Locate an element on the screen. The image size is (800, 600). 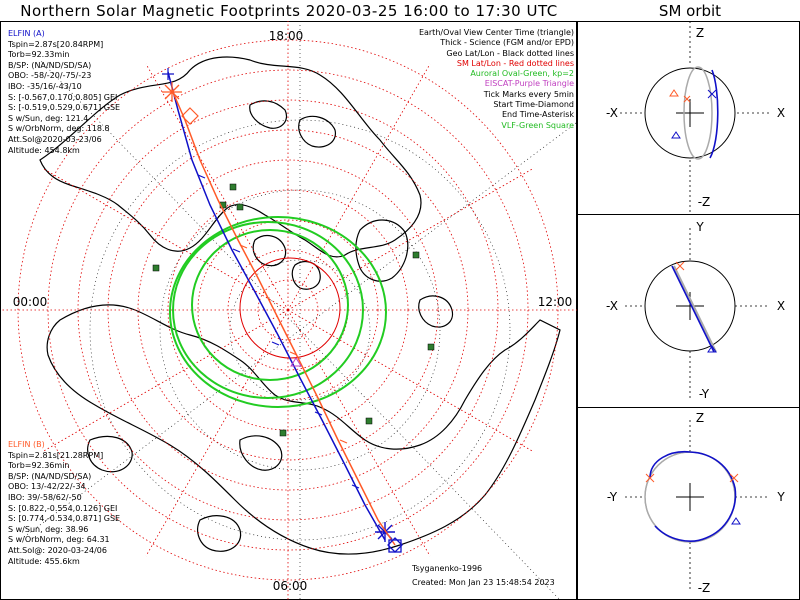
elfin-a-line: Altitude: 454.8km is located at coordinates (44, 150).